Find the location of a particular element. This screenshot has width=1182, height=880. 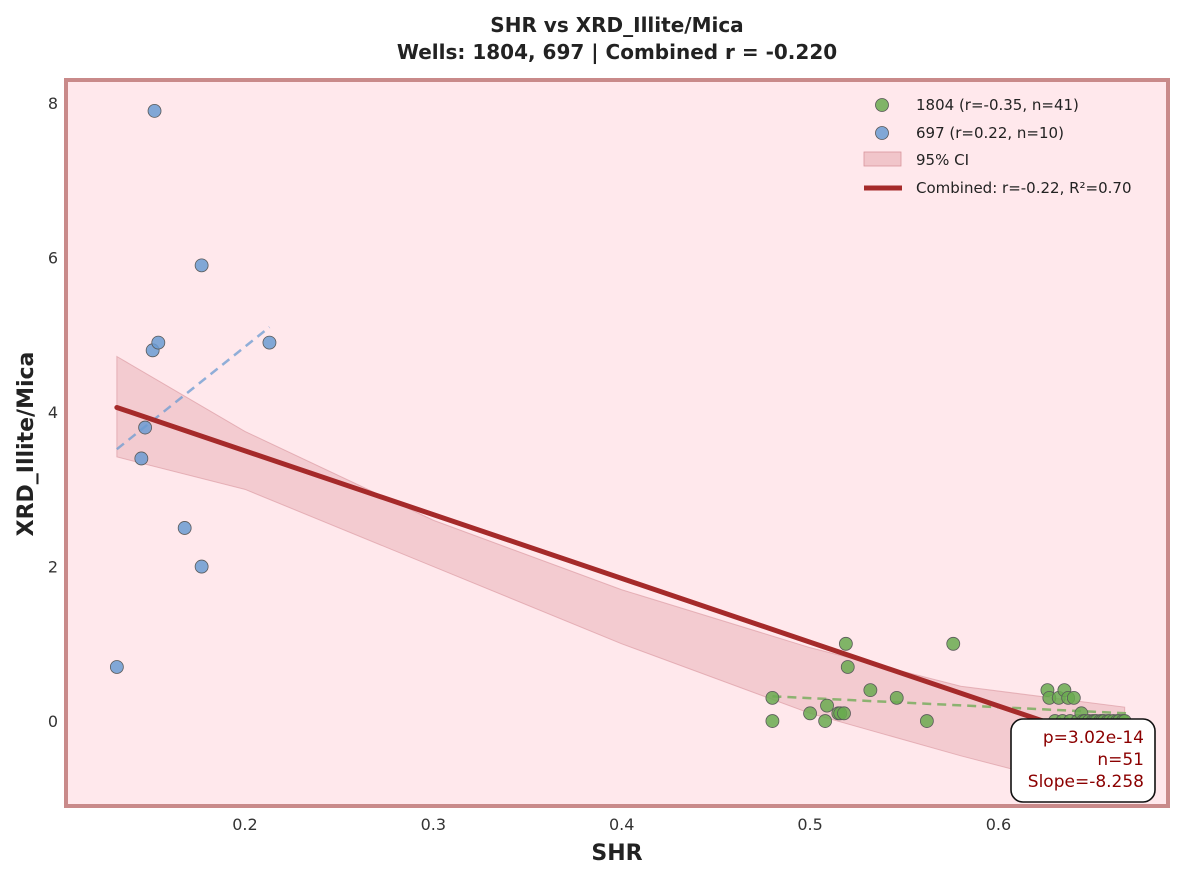

stats-slope: Slope=-8.258 is located at coordinates (1086, 782).